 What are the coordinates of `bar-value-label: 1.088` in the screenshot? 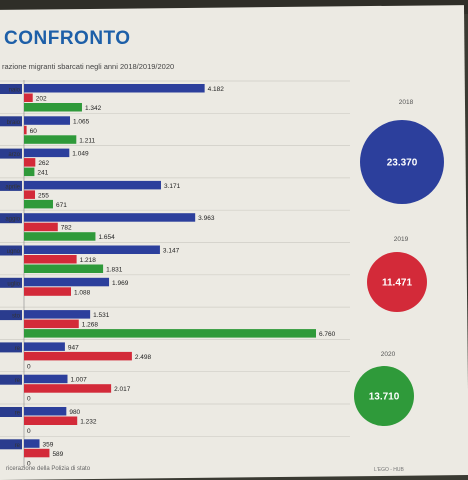 It's located at (82, 292).